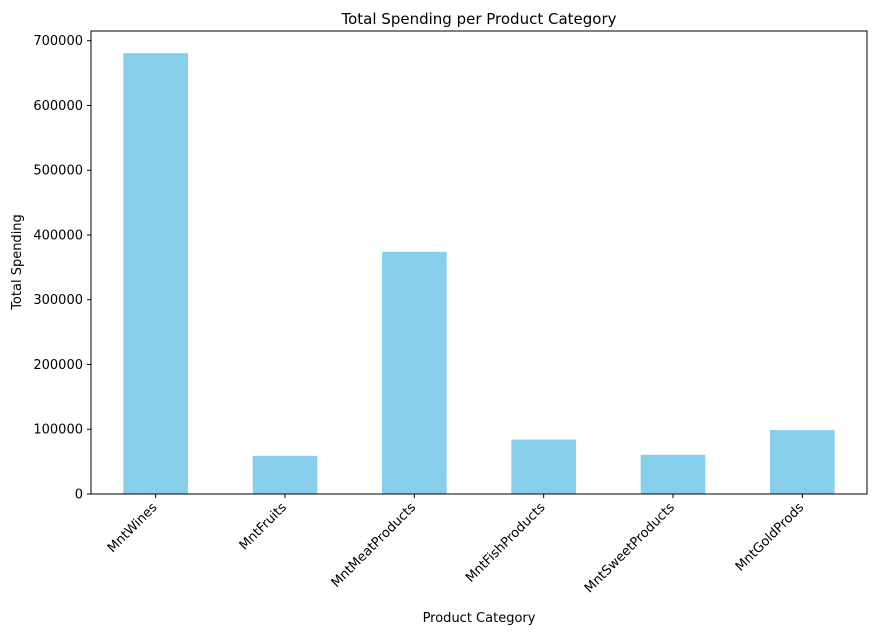  Describe the element at coordinates (58, 430) in the screenshot. I see `y-tick-label: 100000` at that location.